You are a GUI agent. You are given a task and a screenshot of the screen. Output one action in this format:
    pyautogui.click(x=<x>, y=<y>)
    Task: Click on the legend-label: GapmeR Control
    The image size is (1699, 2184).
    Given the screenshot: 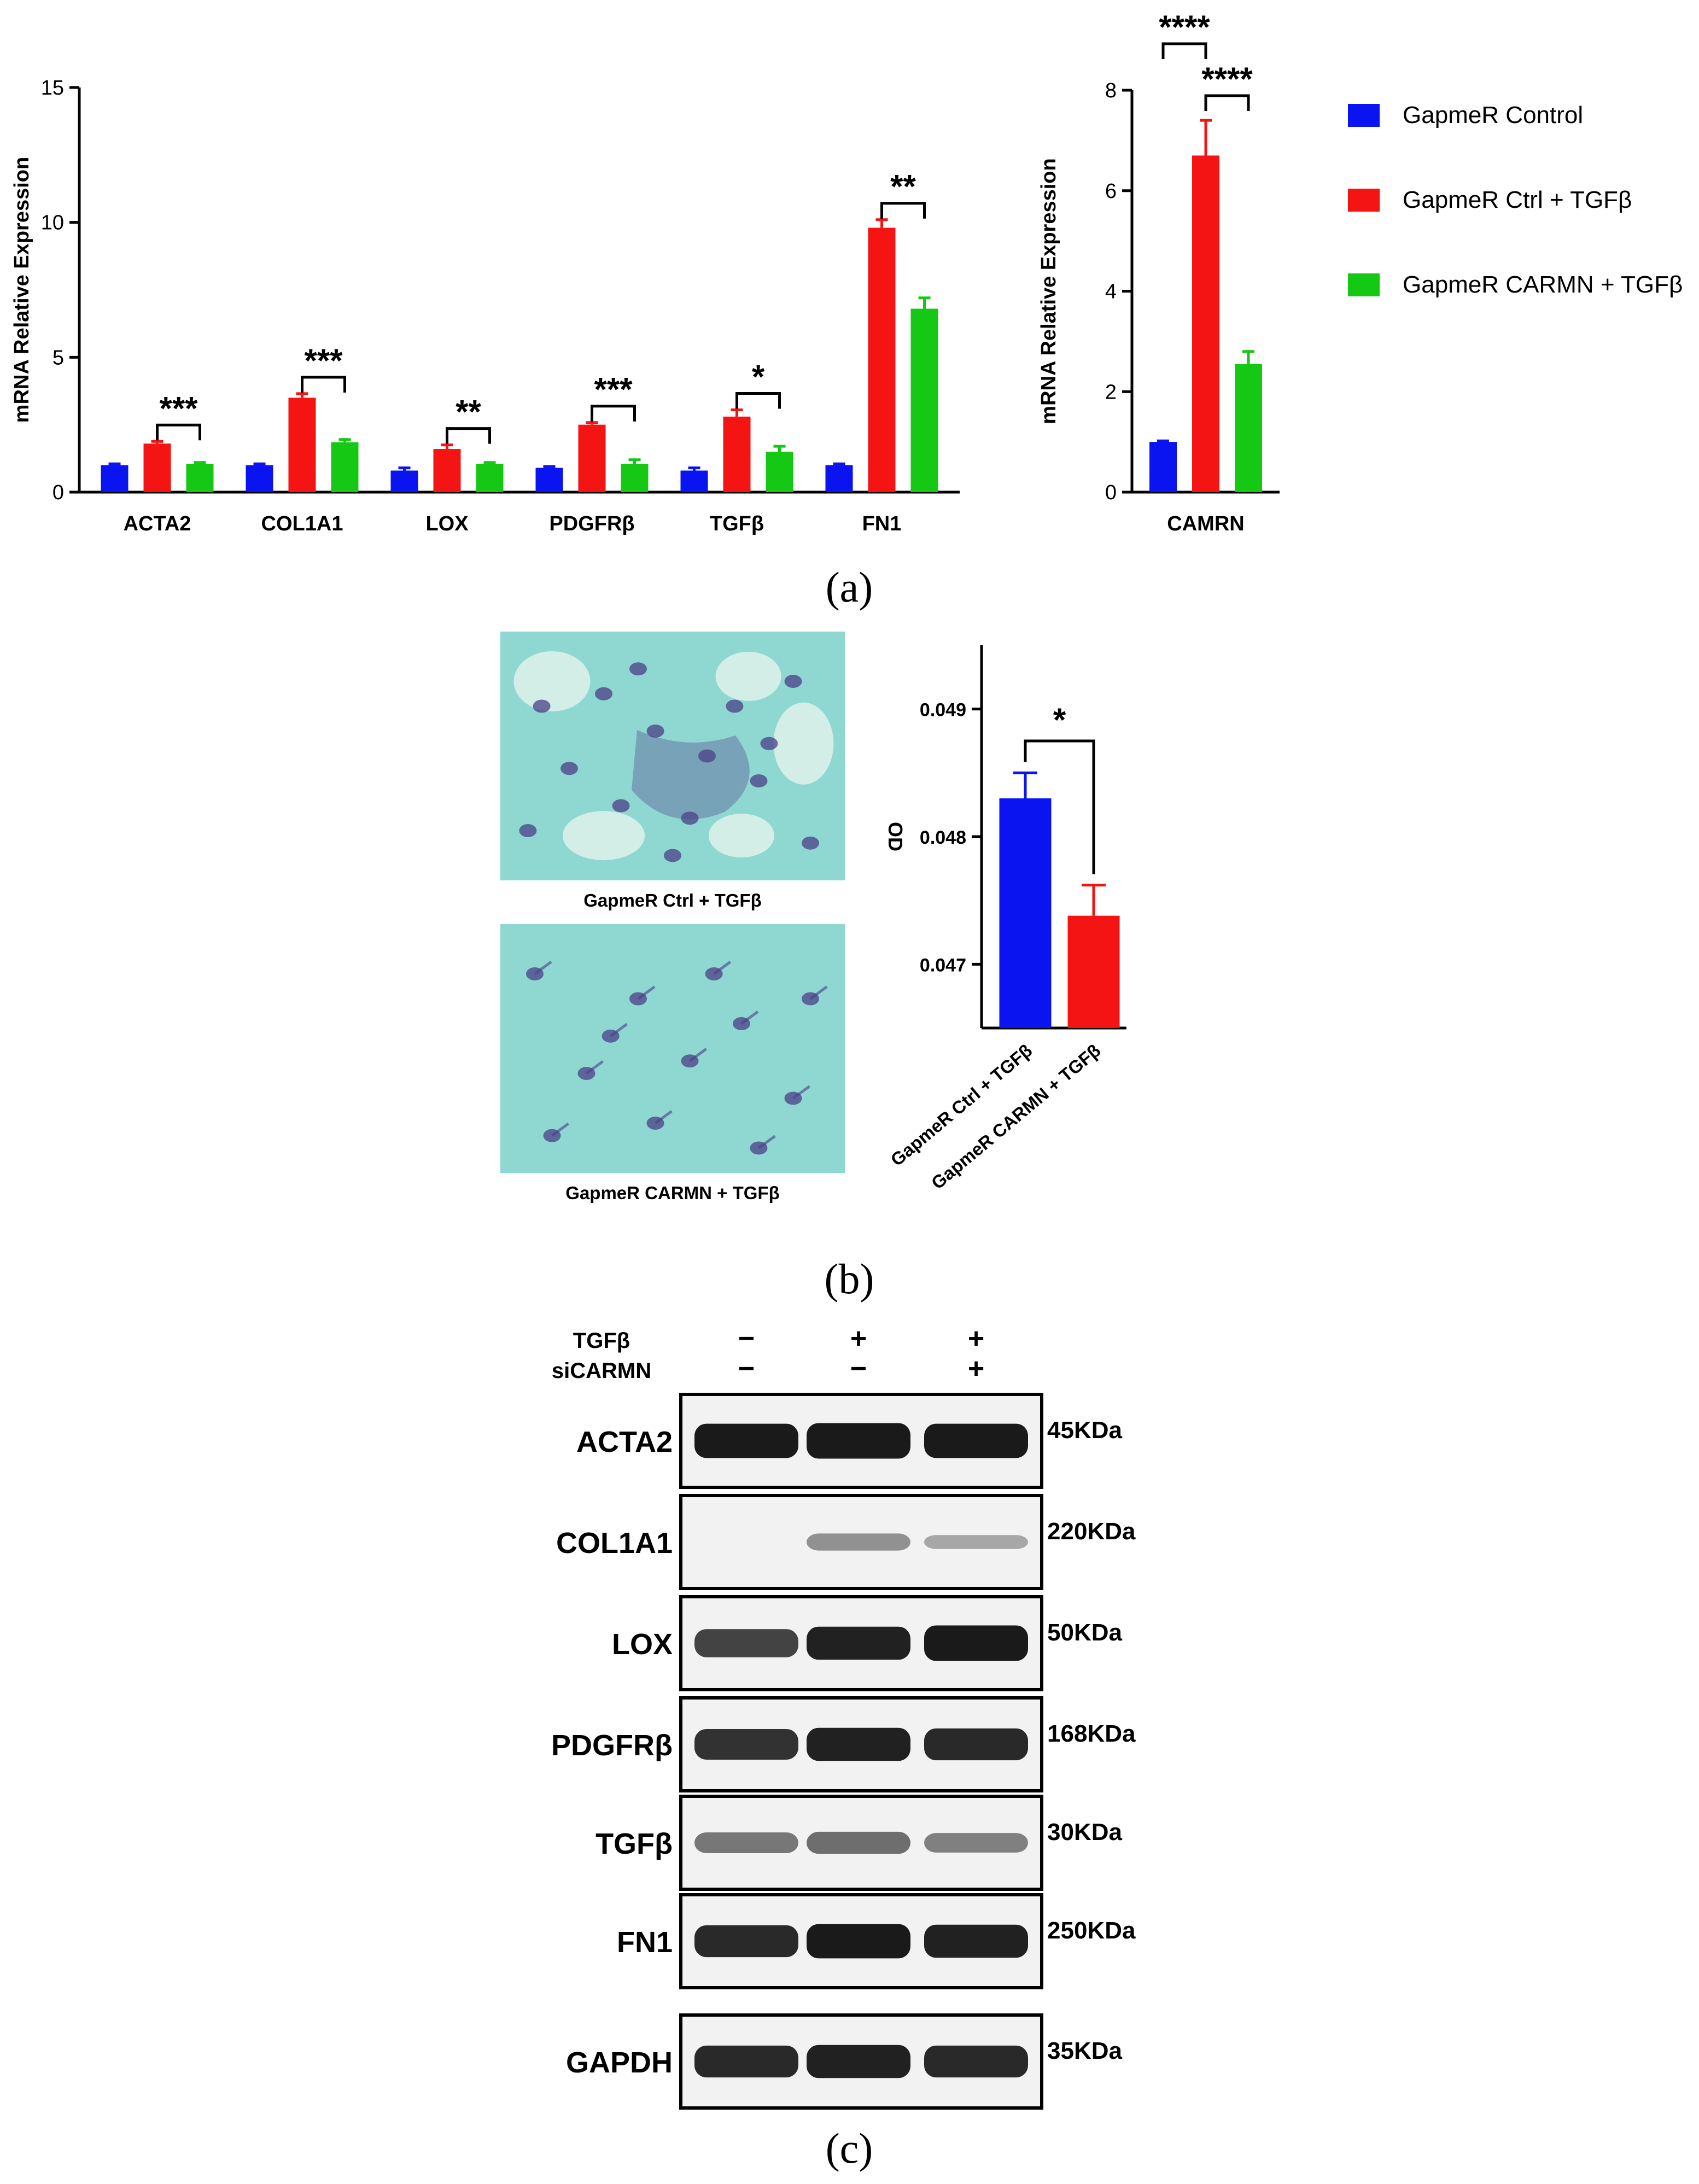 What is the action you would take?
    pyautogui.click(x=1493, y=115)
    